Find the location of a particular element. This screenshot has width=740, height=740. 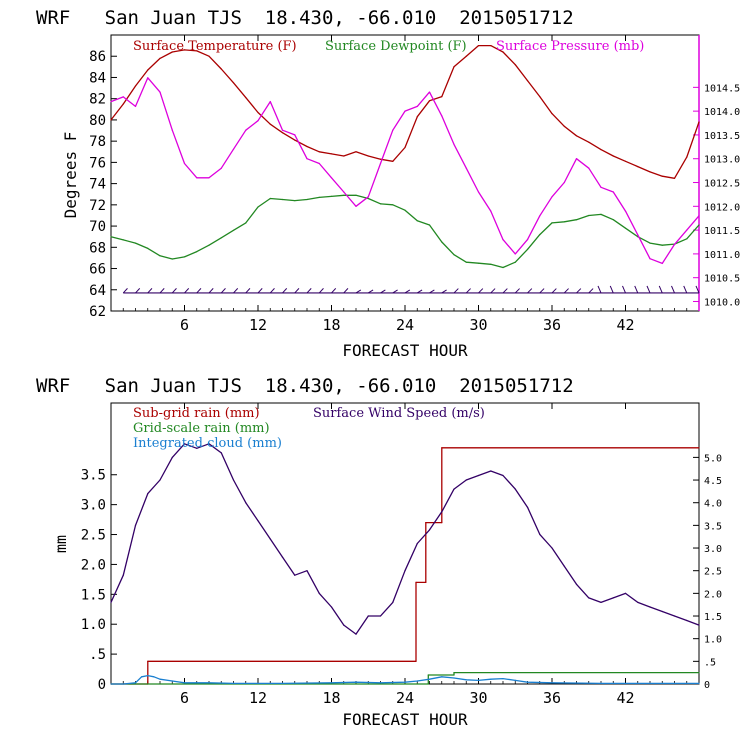

bot-x-tick-label-42: 42 is located at coordinates (625, 698).